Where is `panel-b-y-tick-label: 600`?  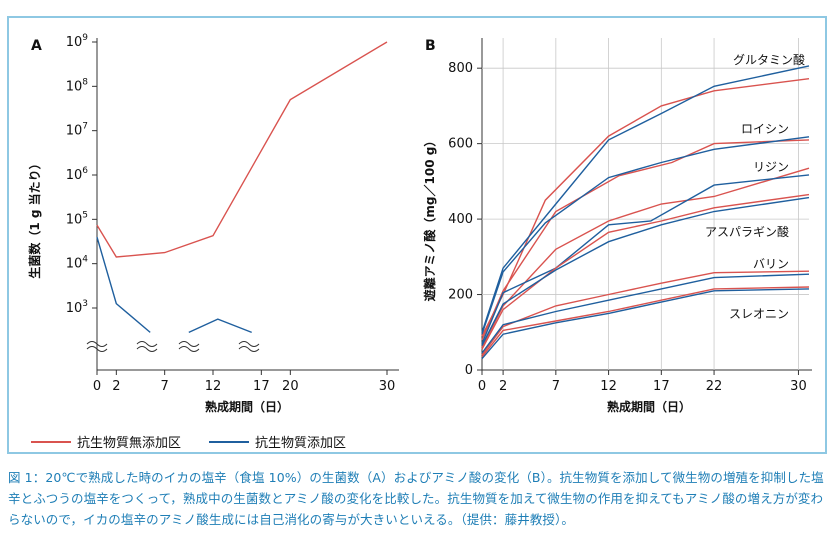
panel-b-y-tick-label: 600 is located at coordinates (460, 144).